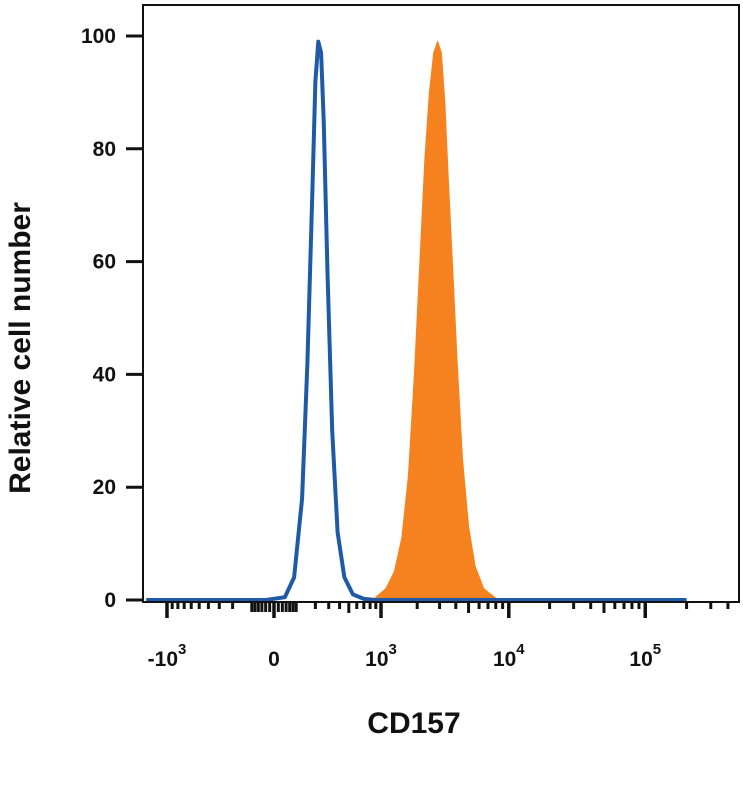  I want to click on y-tick-label-40: 40, so click(104, 374).